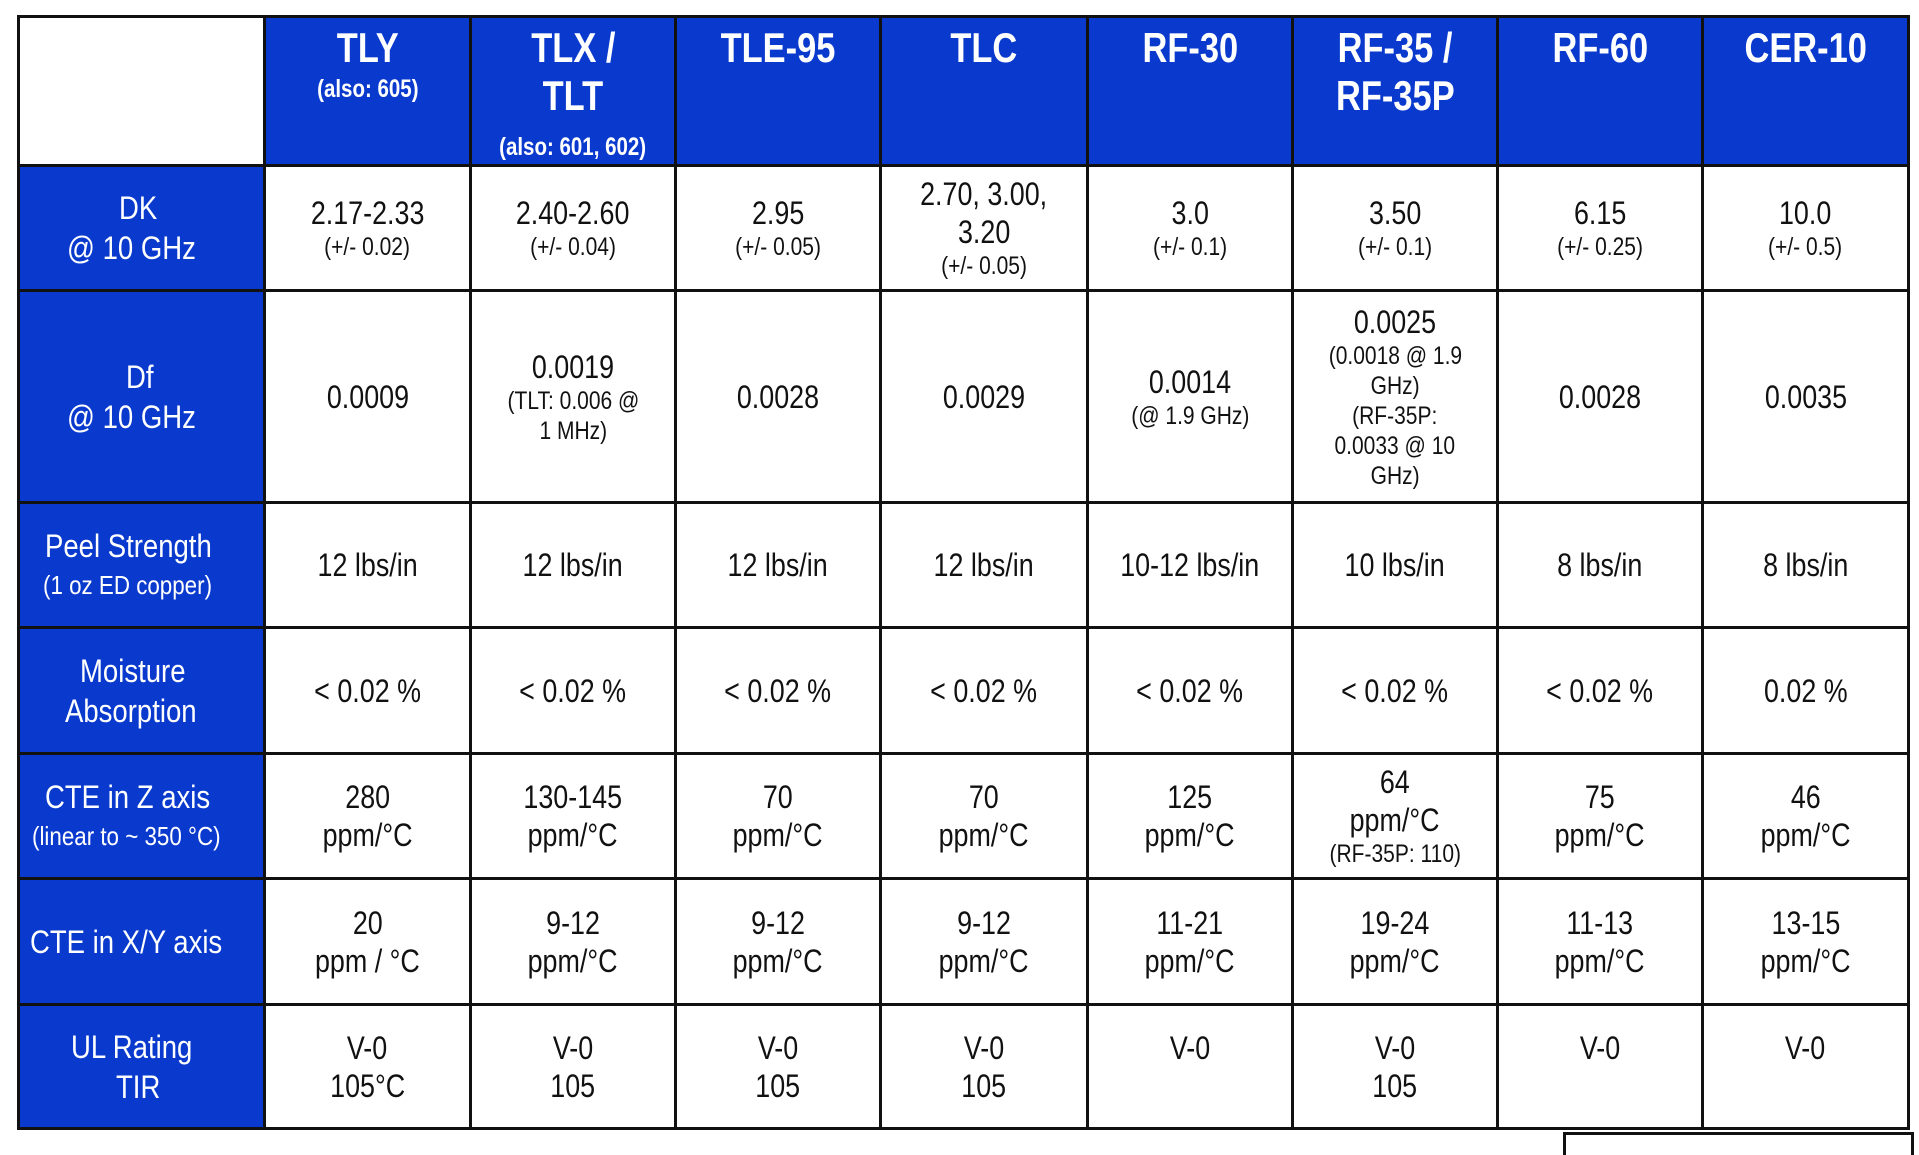  Describe the element at coordinates (367, 213) in the screenshot. I see `cell-value: 2.17-2.33` at that location.